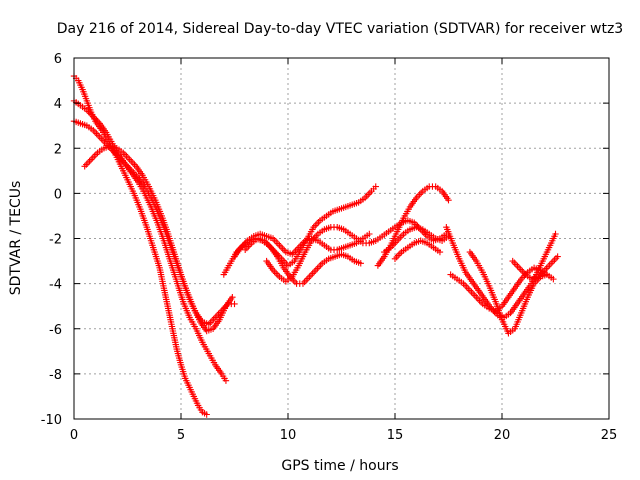 The width and height of the screenshot is (640, 480). What do you see at coordinates (55, 330) in the screenshot?
I see `y-tick-label: -6` at bounding box center [55, 330].